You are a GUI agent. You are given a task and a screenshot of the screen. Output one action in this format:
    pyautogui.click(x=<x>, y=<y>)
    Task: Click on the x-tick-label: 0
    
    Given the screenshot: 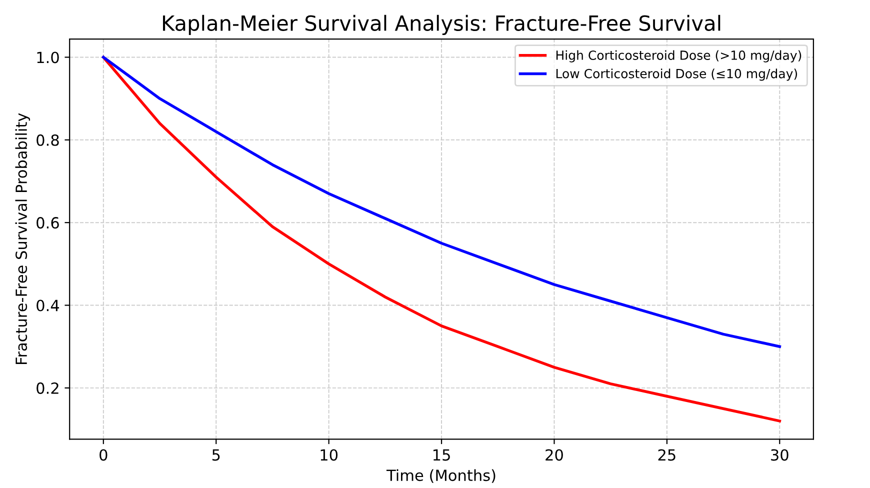 What is the action you would take?
    pyautogui.click(x=104, y=455)
    